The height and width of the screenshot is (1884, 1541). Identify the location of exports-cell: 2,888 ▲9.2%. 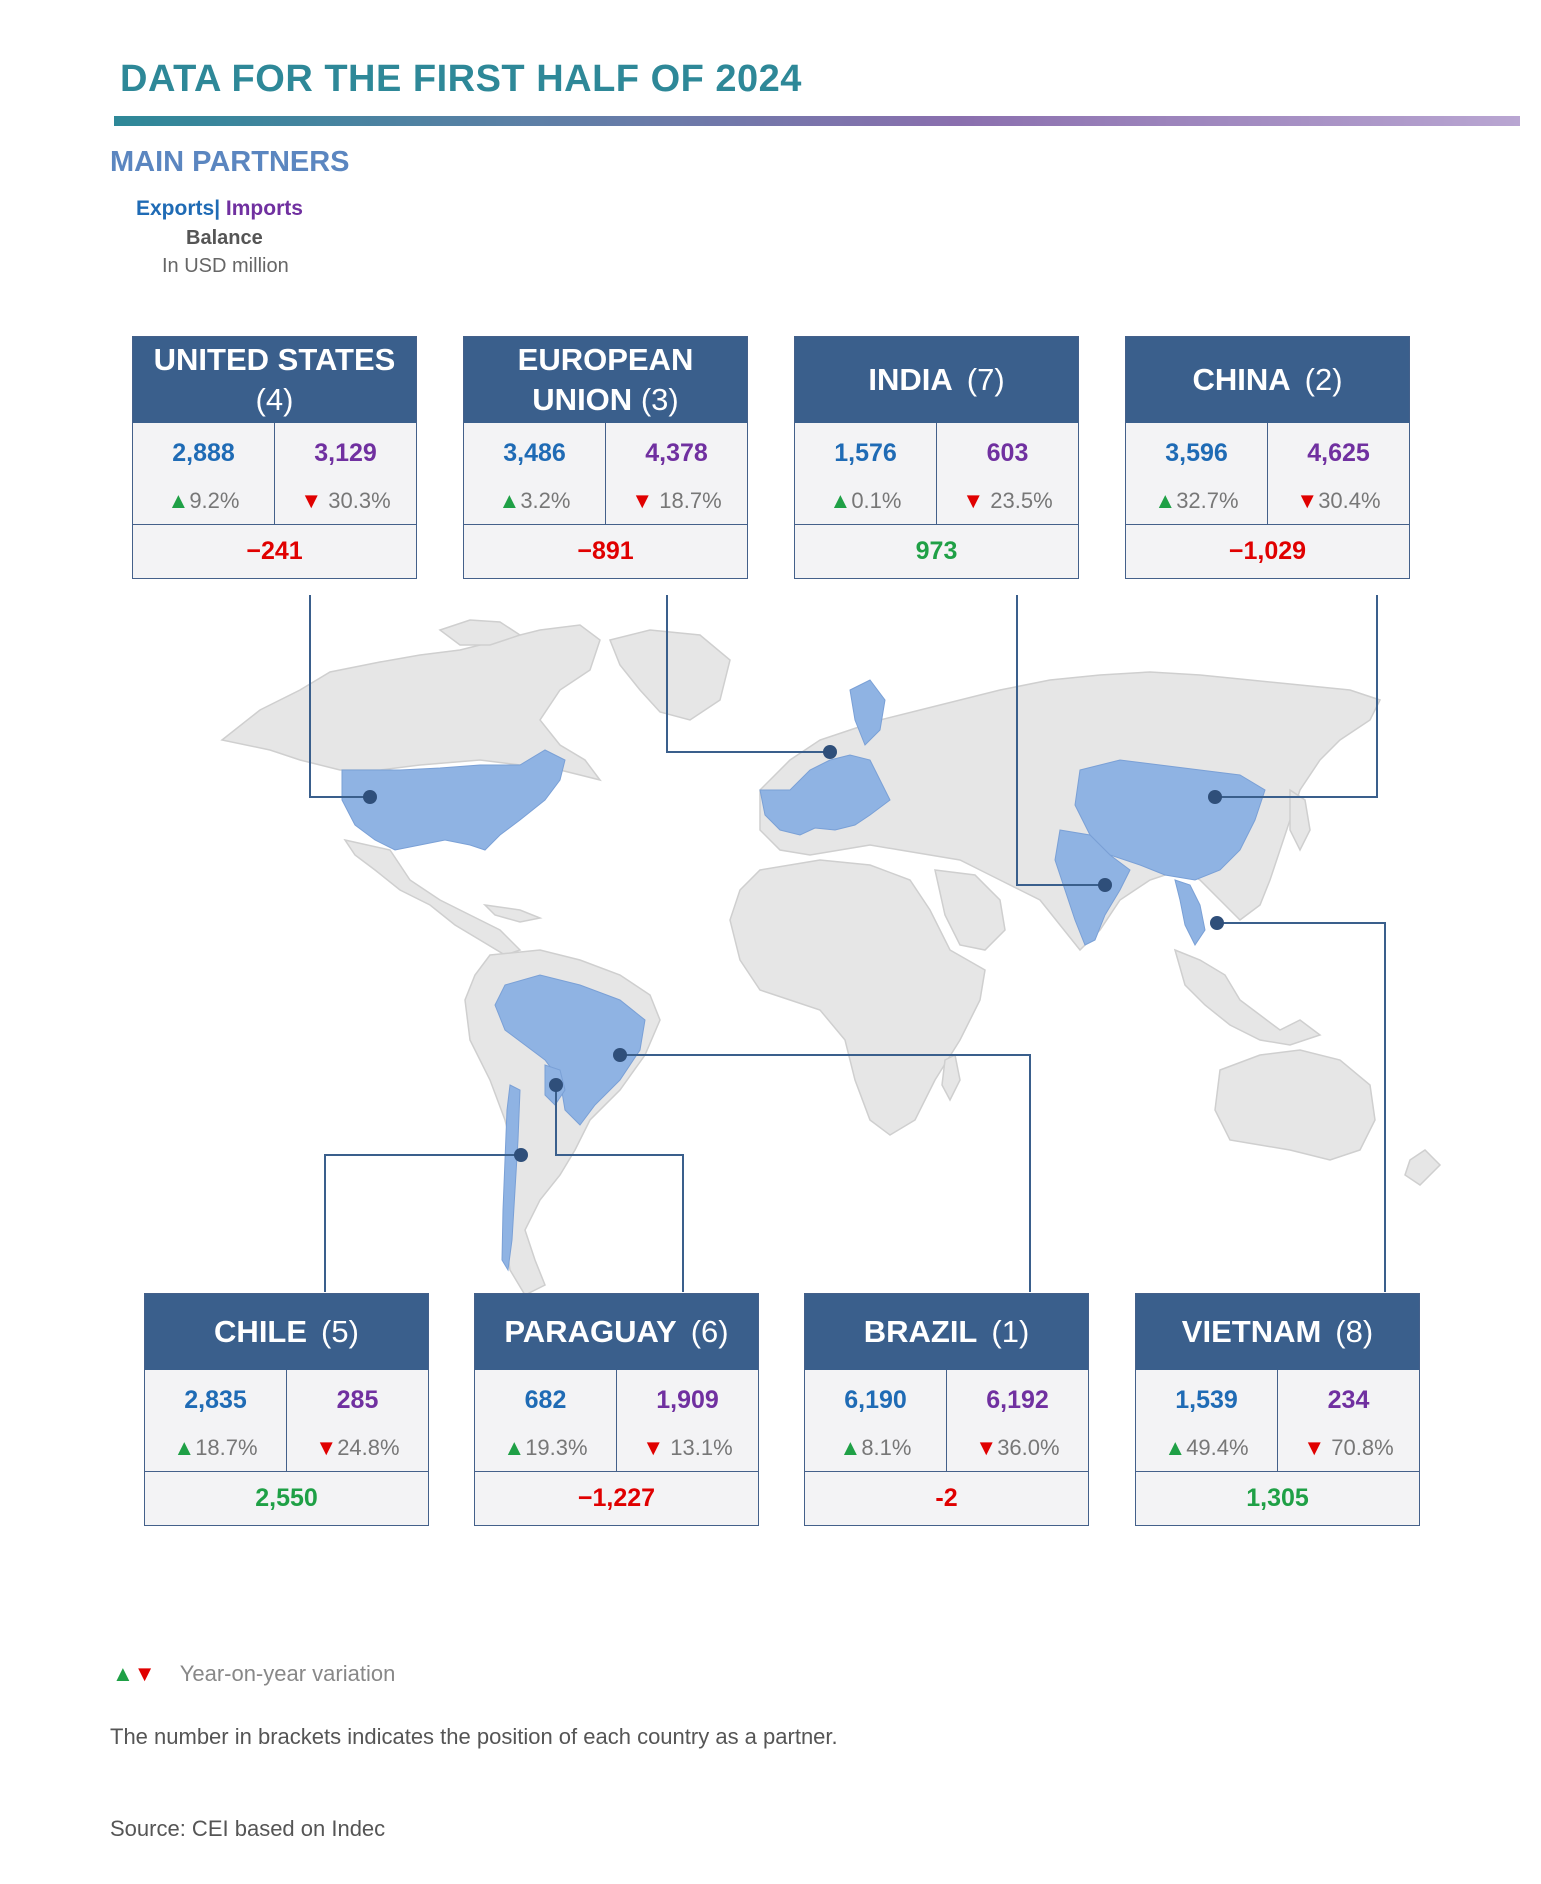
(203, 473).